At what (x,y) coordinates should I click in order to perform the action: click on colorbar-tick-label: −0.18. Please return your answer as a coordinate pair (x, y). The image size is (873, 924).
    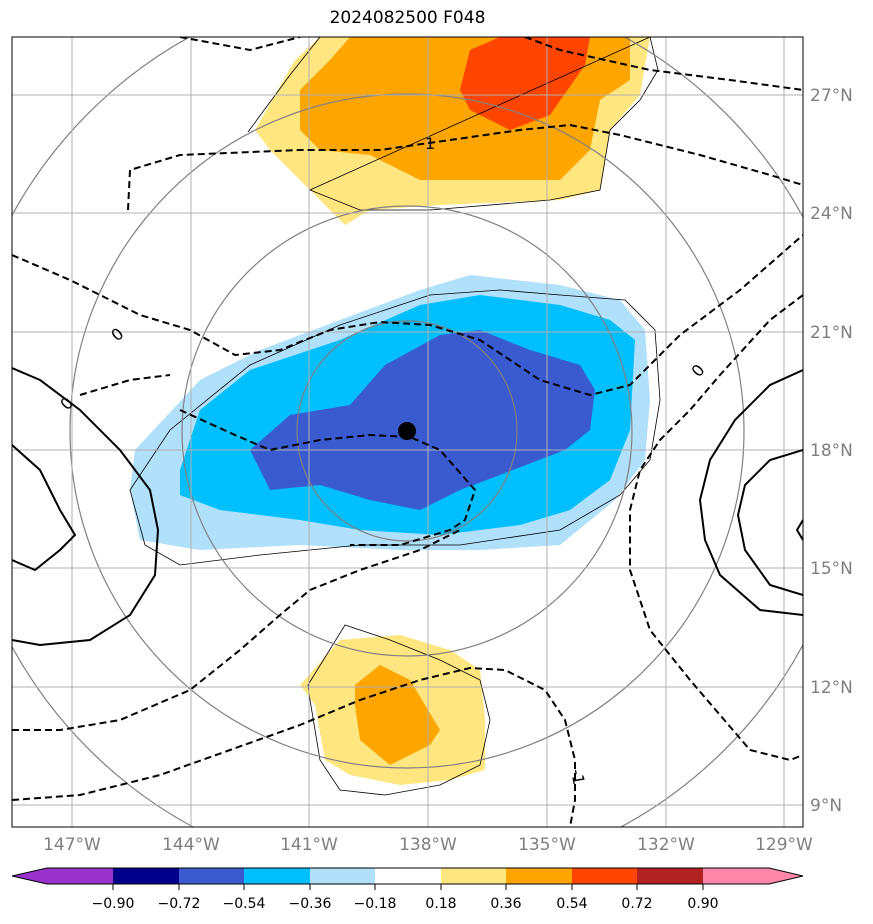
    Looking at the image, I should click on (375, 904).